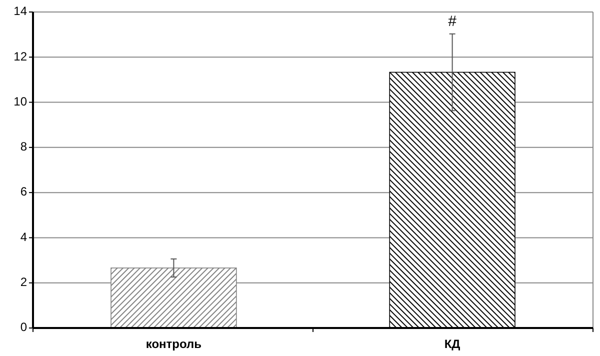 This screenshot has height=356, width=600. I want to click on x-tick-label: КД, so click(452, 344).